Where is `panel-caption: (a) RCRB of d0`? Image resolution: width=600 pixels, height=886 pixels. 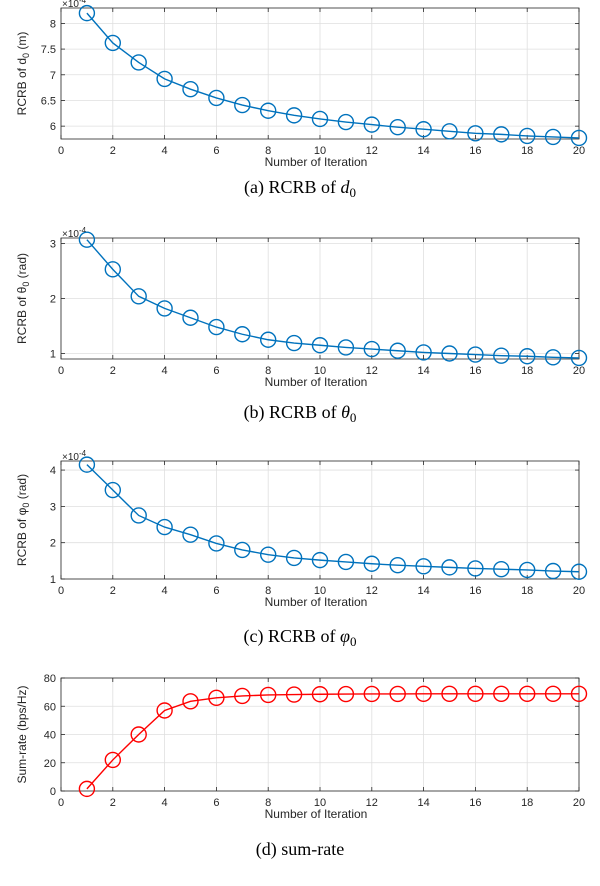 panel-caption: (a) RCRB of d0 is located at coordinates (300, 188).